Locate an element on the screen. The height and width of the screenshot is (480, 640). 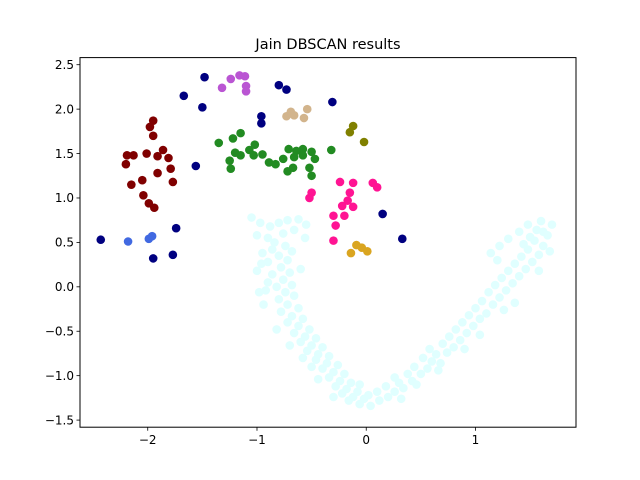
y-tick-label: 1.0 is located at coordinates (64, 198).